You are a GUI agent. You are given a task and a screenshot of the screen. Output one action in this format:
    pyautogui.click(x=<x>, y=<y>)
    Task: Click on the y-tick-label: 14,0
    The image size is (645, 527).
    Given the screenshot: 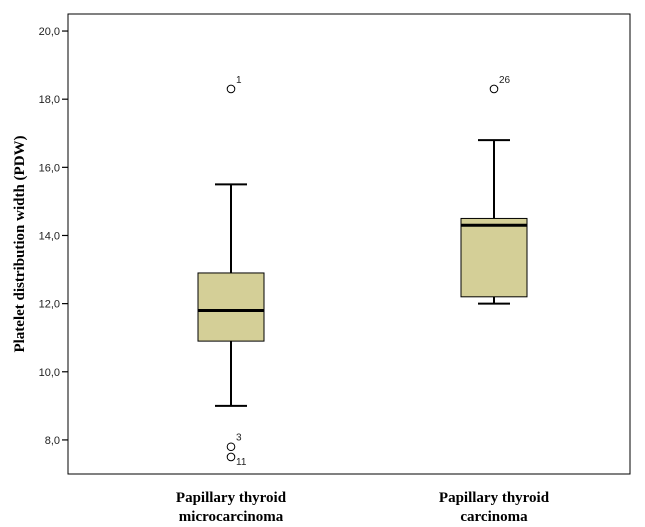 What is the action you would take?
    pyautogui.click(x=49, y=236)
    